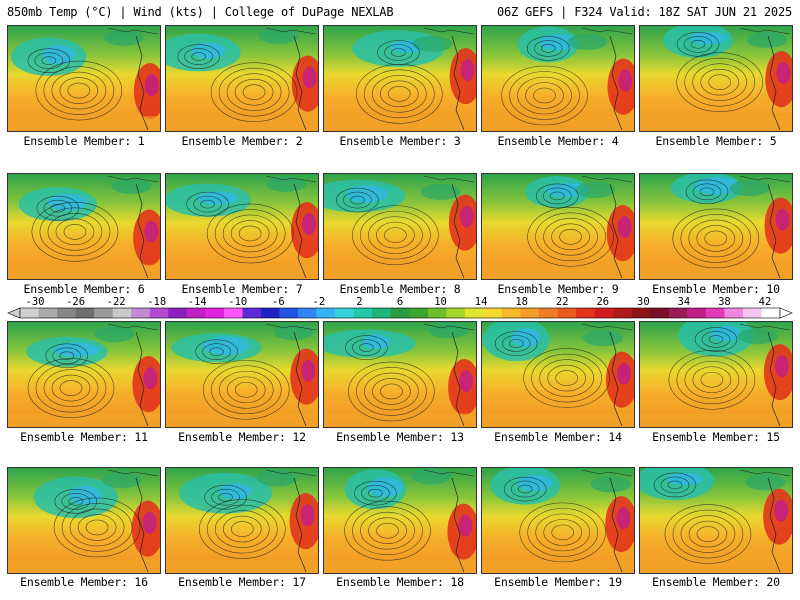 Image resolution: width=800 pixels, height=600 pixels. Describe the element at coordinates (84, 141) in the screenshot. I see `ensemble-member-label: Ensemble Member: 1` at that location.